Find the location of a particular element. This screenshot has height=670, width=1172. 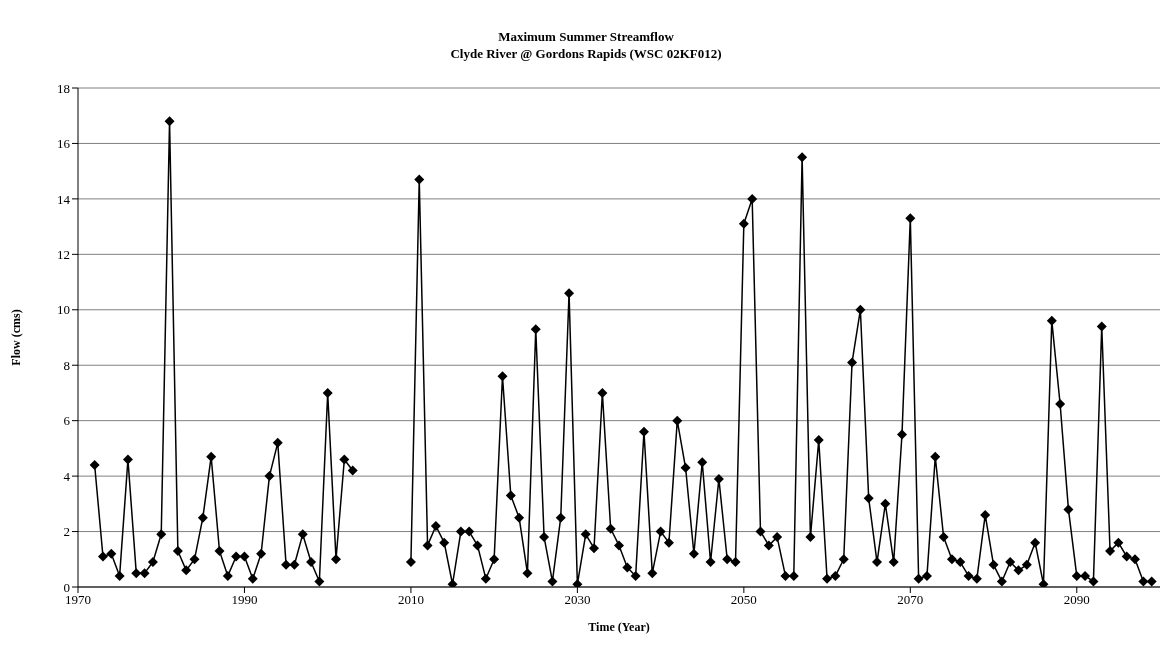

y-tick-label: 10 is located at coordinates (63, 310).